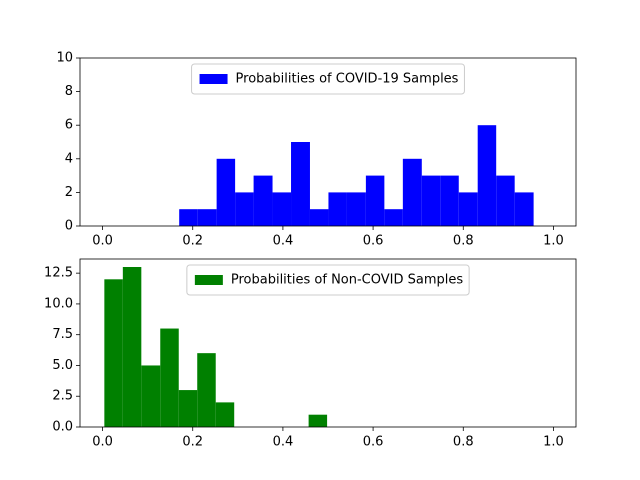 The width and height of the screenshot is (640, 480). What do you see at coordinates (62, 365) in the screenshot?
I see `y-tick-label: 5.0` at bounding box center [62, 365].